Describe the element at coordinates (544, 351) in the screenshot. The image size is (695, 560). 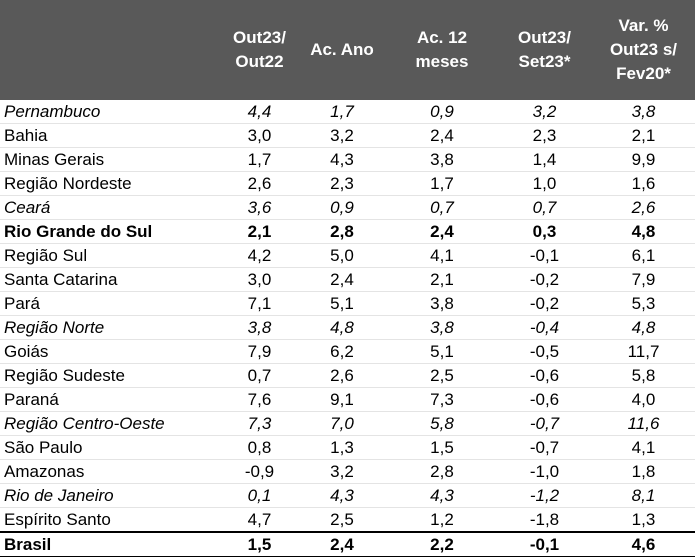
I see `value-cell: -0,5` at that location.